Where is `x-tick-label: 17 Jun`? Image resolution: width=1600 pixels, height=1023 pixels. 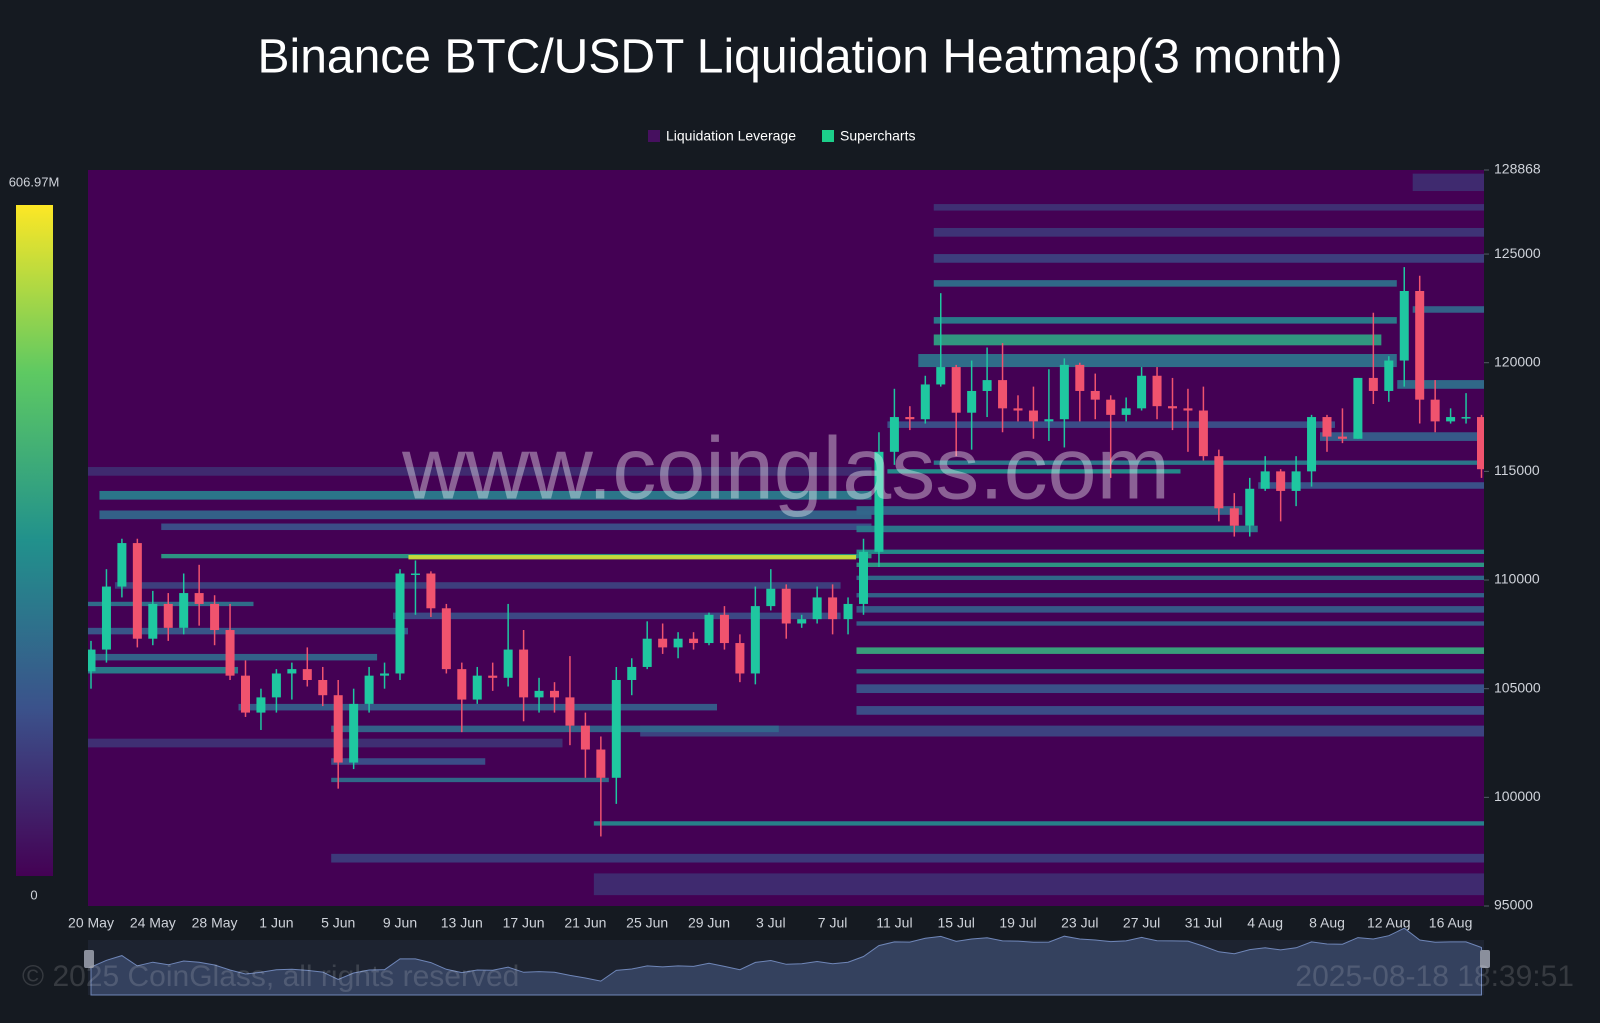 x-tick-label: 17 Jun is located at coordinates (524, 923).